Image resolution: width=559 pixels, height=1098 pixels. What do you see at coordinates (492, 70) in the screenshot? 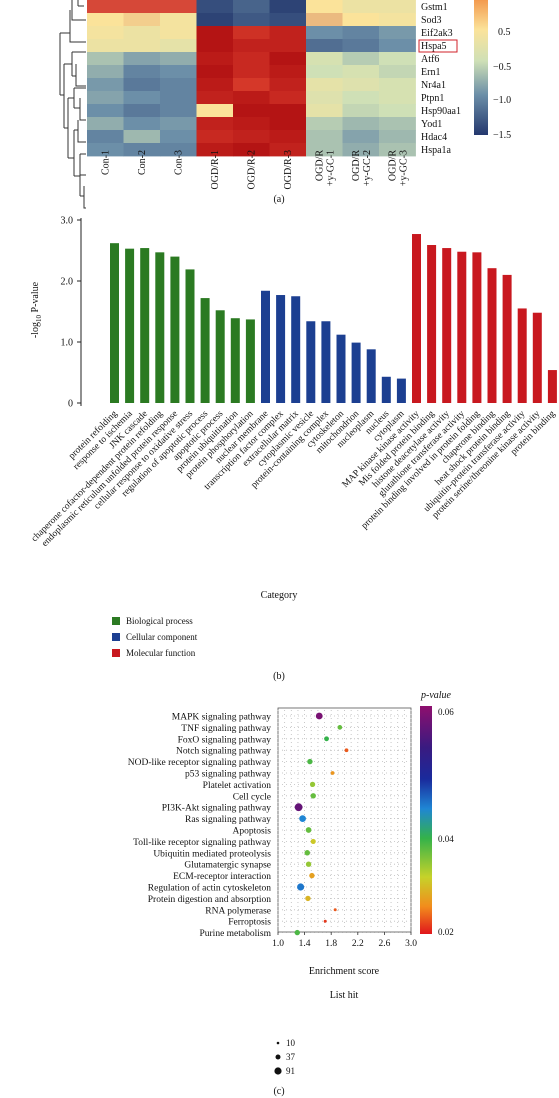
I see `heatmap-colorbar: 0.5 −0.5 −1.0 −1.5` at bounding box center [492, 70].